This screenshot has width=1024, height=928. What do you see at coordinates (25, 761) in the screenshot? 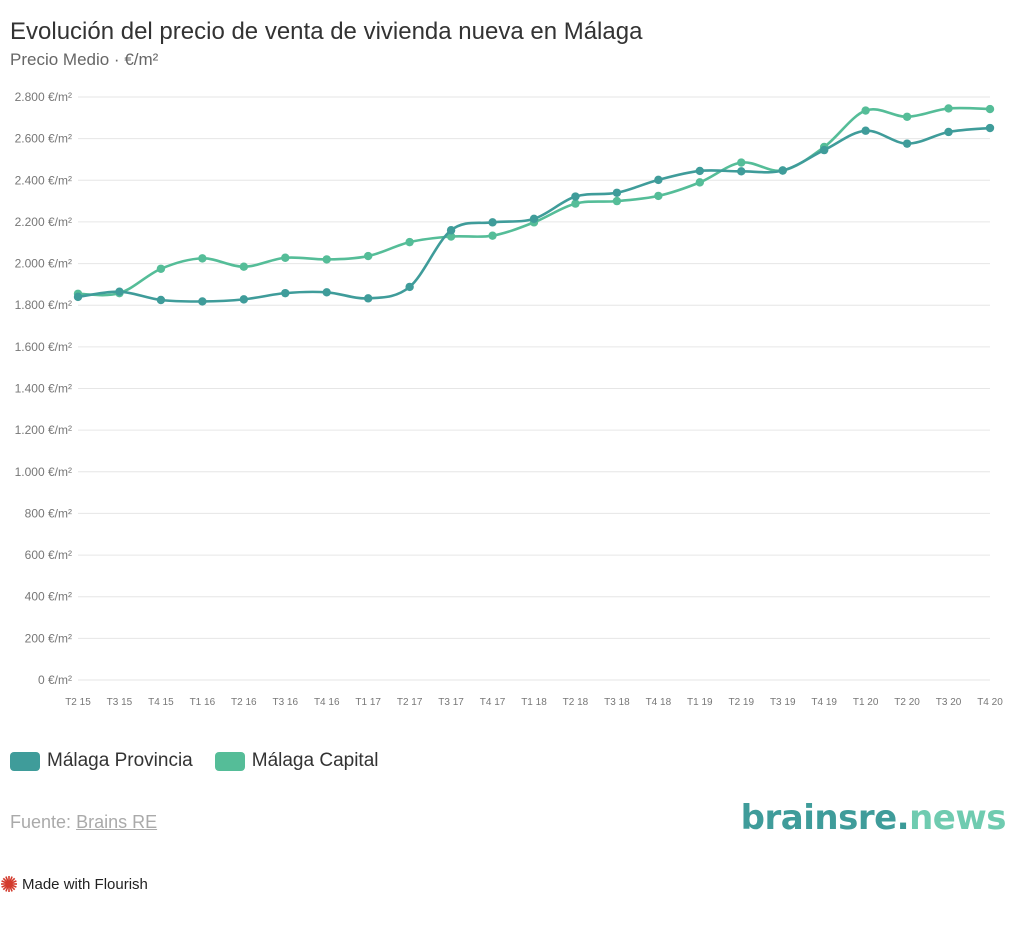
I see `legend-swatch-provincia` at bounding box center [25, 761].